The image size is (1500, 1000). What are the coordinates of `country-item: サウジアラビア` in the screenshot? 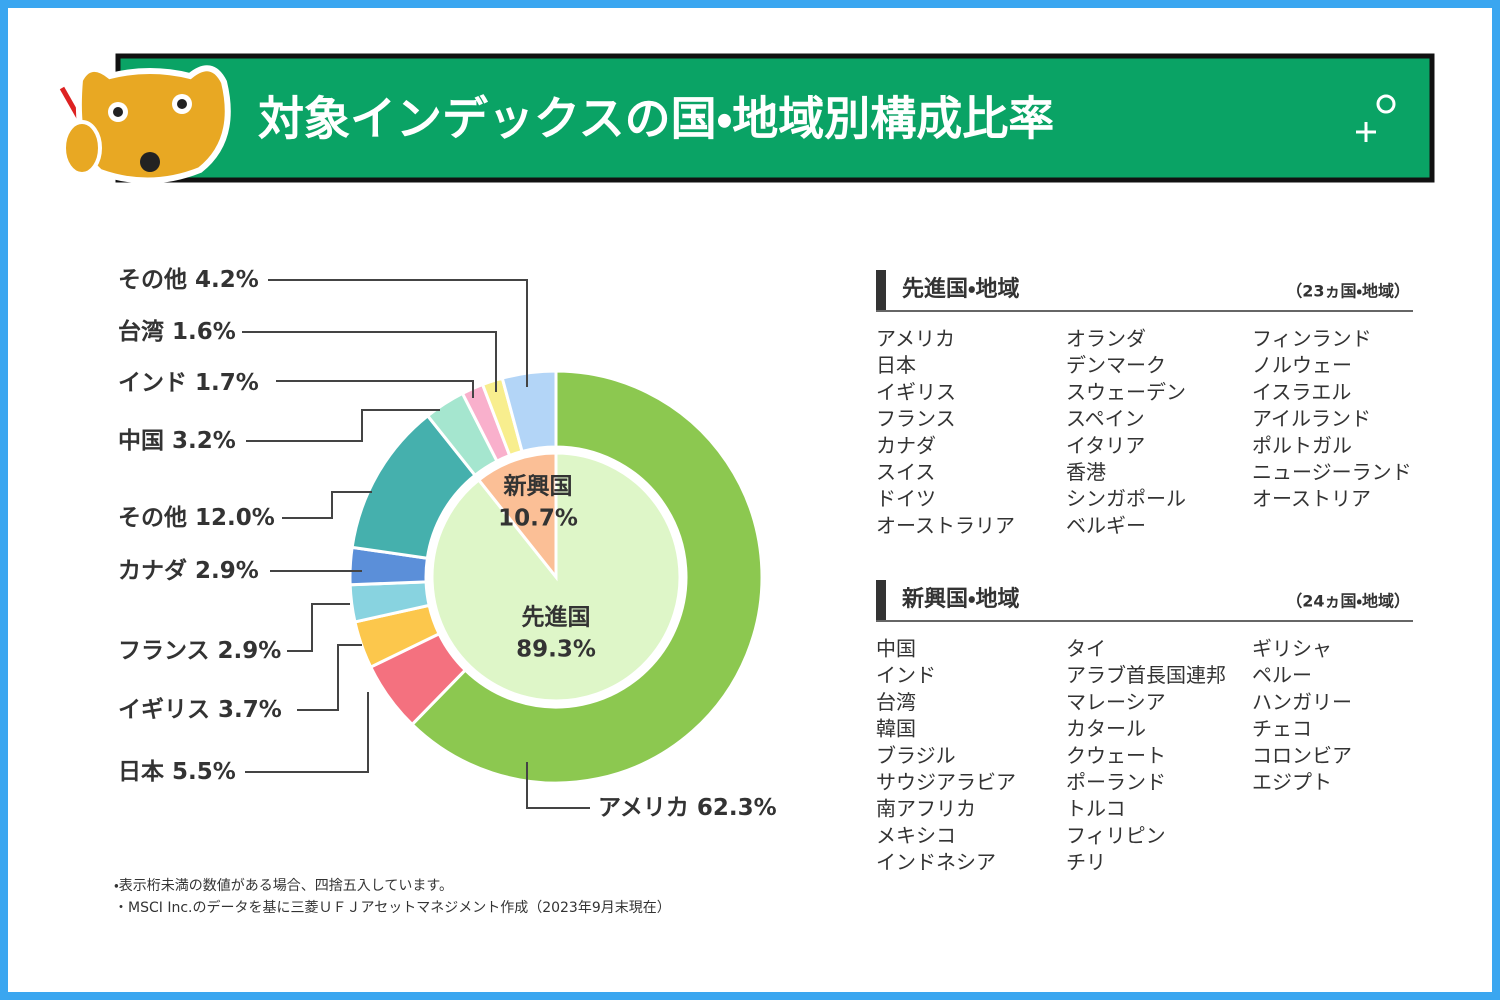 It's located at (946, 782).